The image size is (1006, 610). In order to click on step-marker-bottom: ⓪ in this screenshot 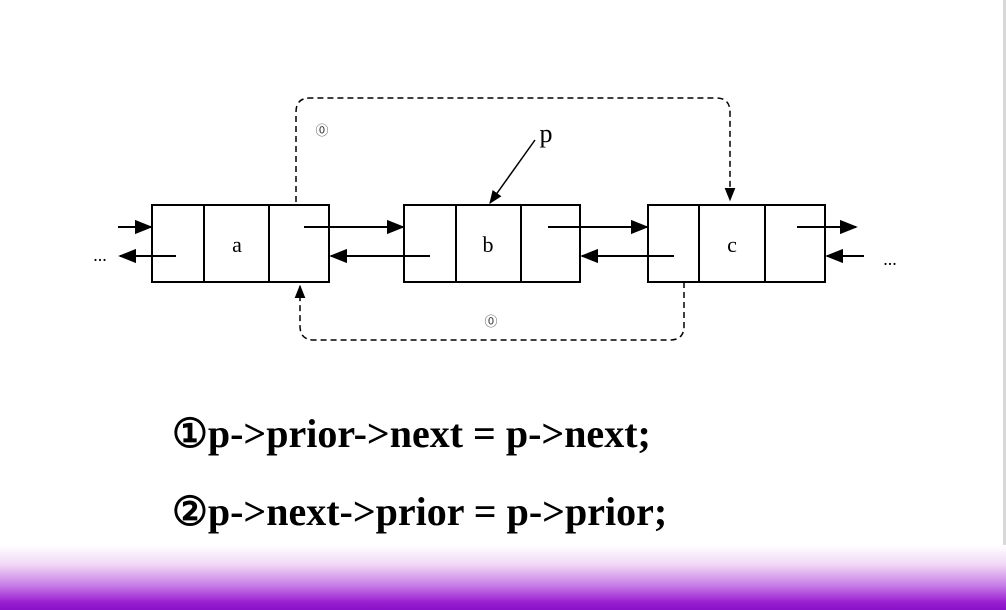, I will do `click(490, 321)`.